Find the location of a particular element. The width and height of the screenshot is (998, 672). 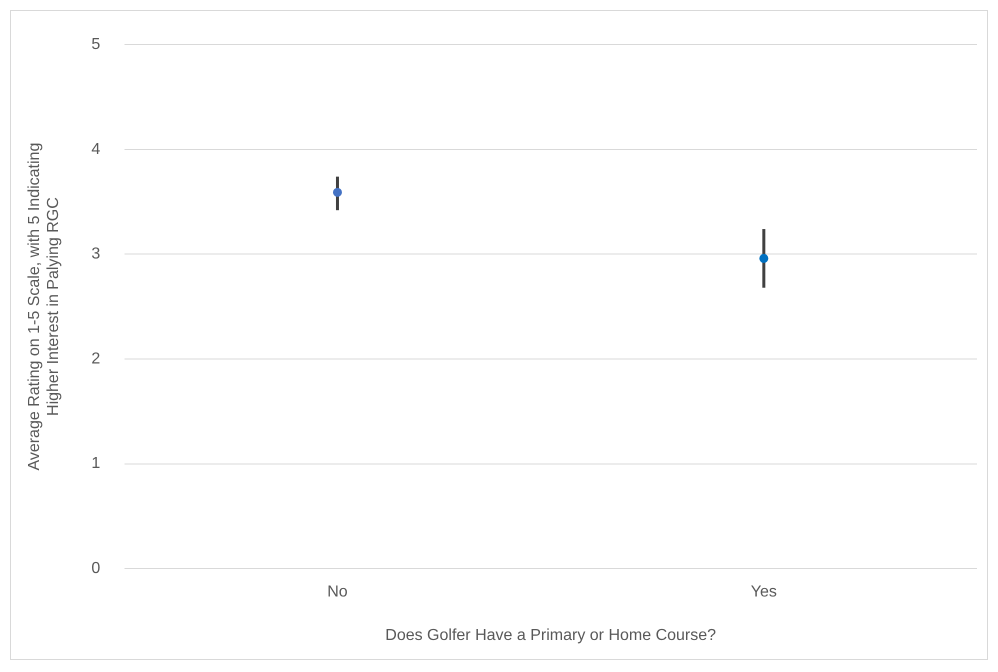

y-tick-label: 3 is located at coordinates (95, 254).